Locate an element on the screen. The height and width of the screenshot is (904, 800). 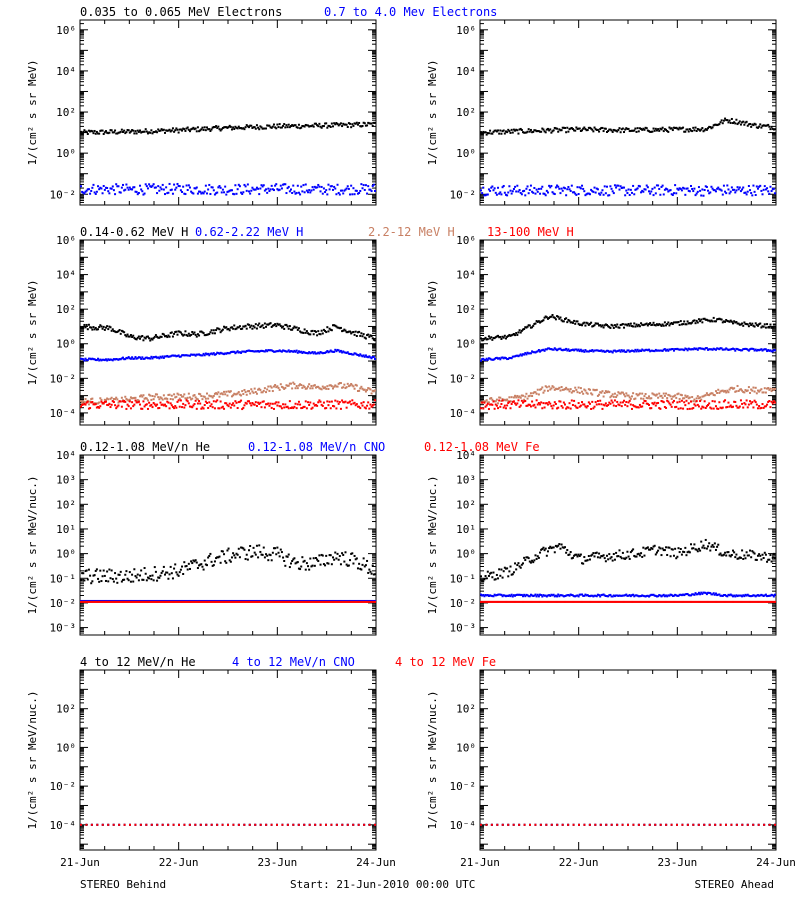
y-tick-label: 10⁻⁴ is located at coordinates (463, 413).